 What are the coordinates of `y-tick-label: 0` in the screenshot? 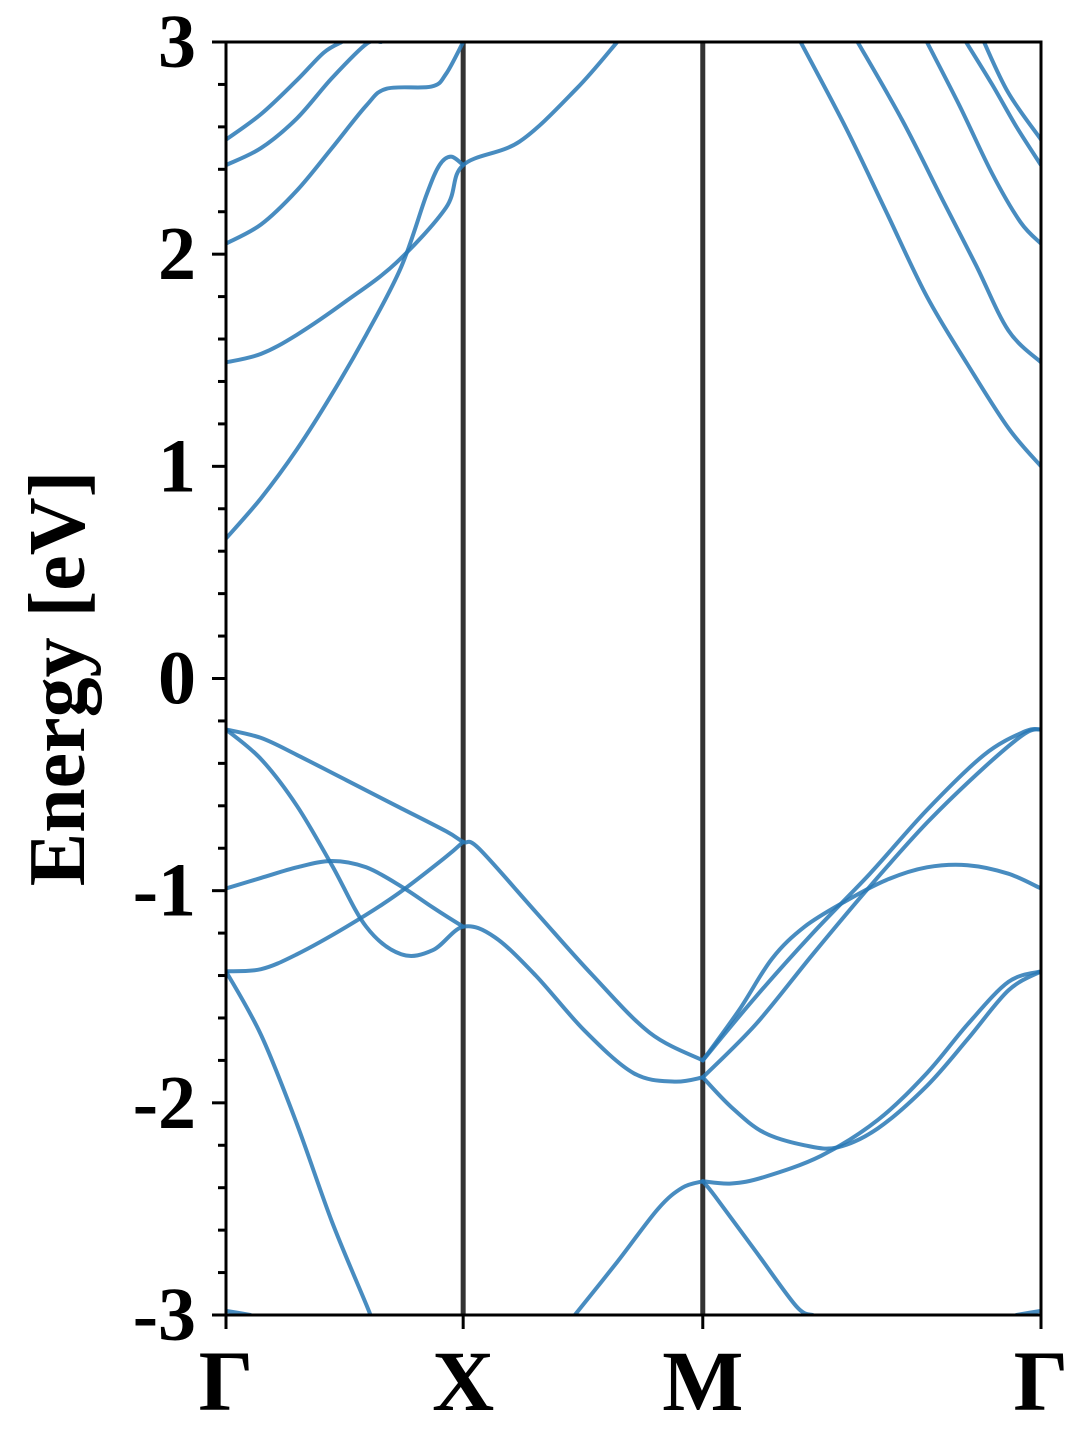 It's located at (177, 679).